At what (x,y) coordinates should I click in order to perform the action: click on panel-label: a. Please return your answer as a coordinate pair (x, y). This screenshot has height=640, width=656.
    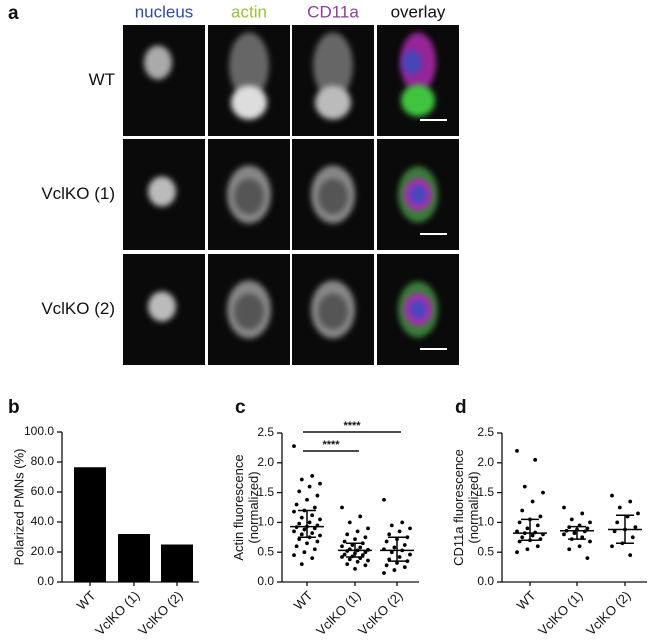
    Looking at the image, I should click on (13, 13).